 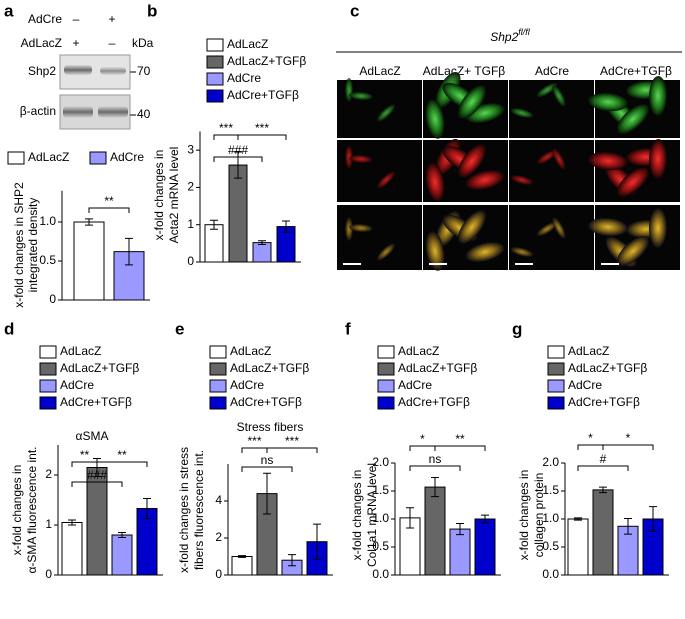 What do you see at coordinates (143, 43) in the screenshot?
I see `blot-unit: kDa` at bounding box center [143, 43].